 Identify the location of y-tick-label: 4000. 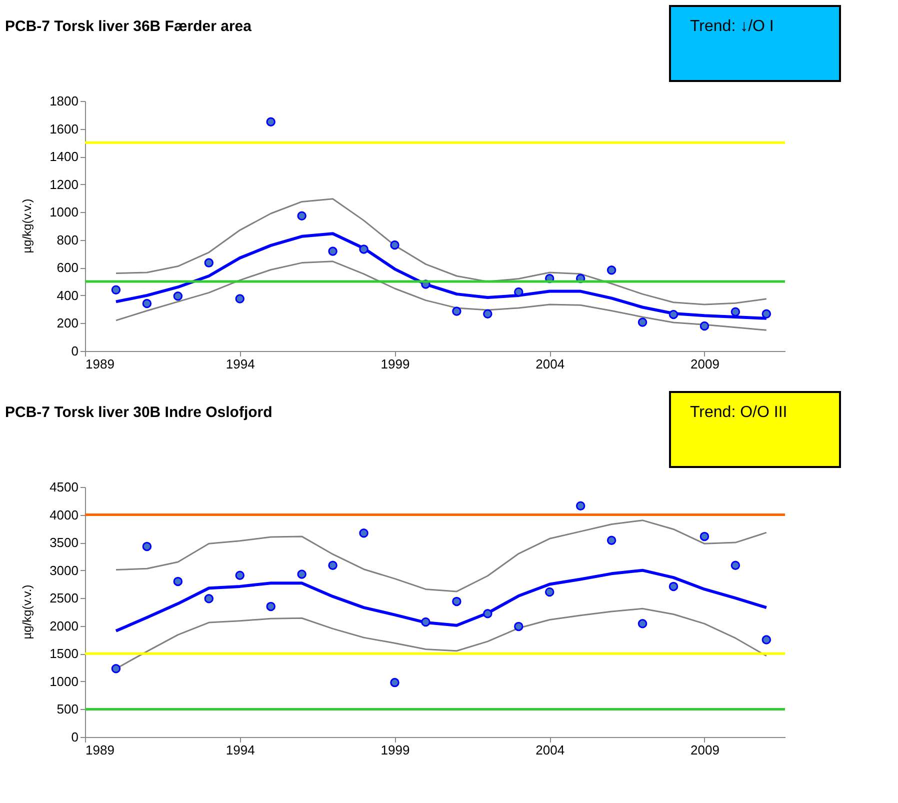
(64, 514).